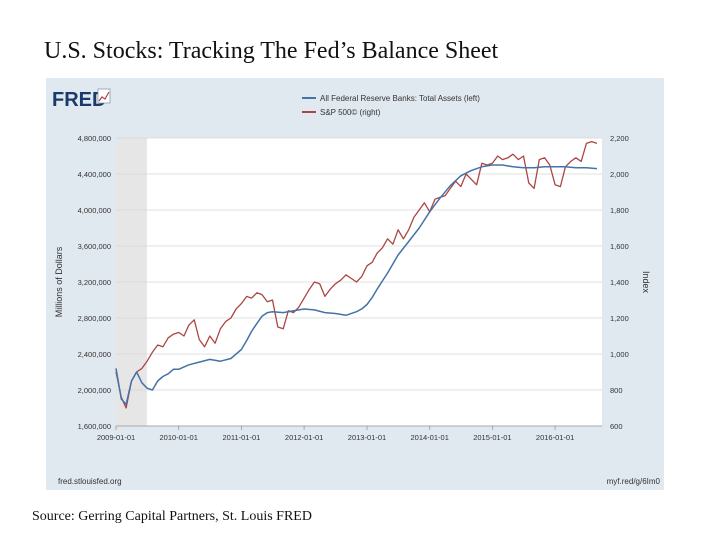 Image resolution: width=720 pixels, height=540 pixels. Describe the element at coordinates (94, 246) in the screenshot. I see `y-left-tick-label: 3,600,000` at that location.